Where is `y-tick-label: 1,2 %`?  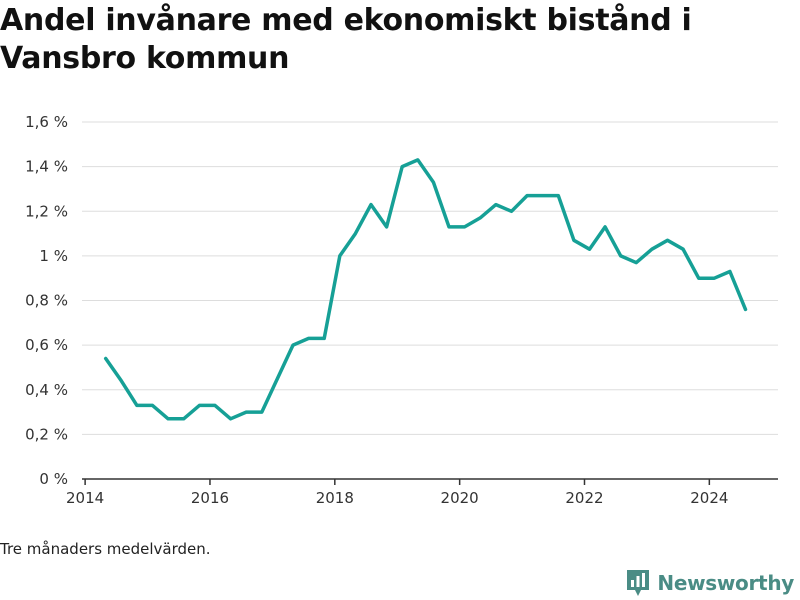 y-tick-label: 1,2 % is located at coordinates (46, 211).